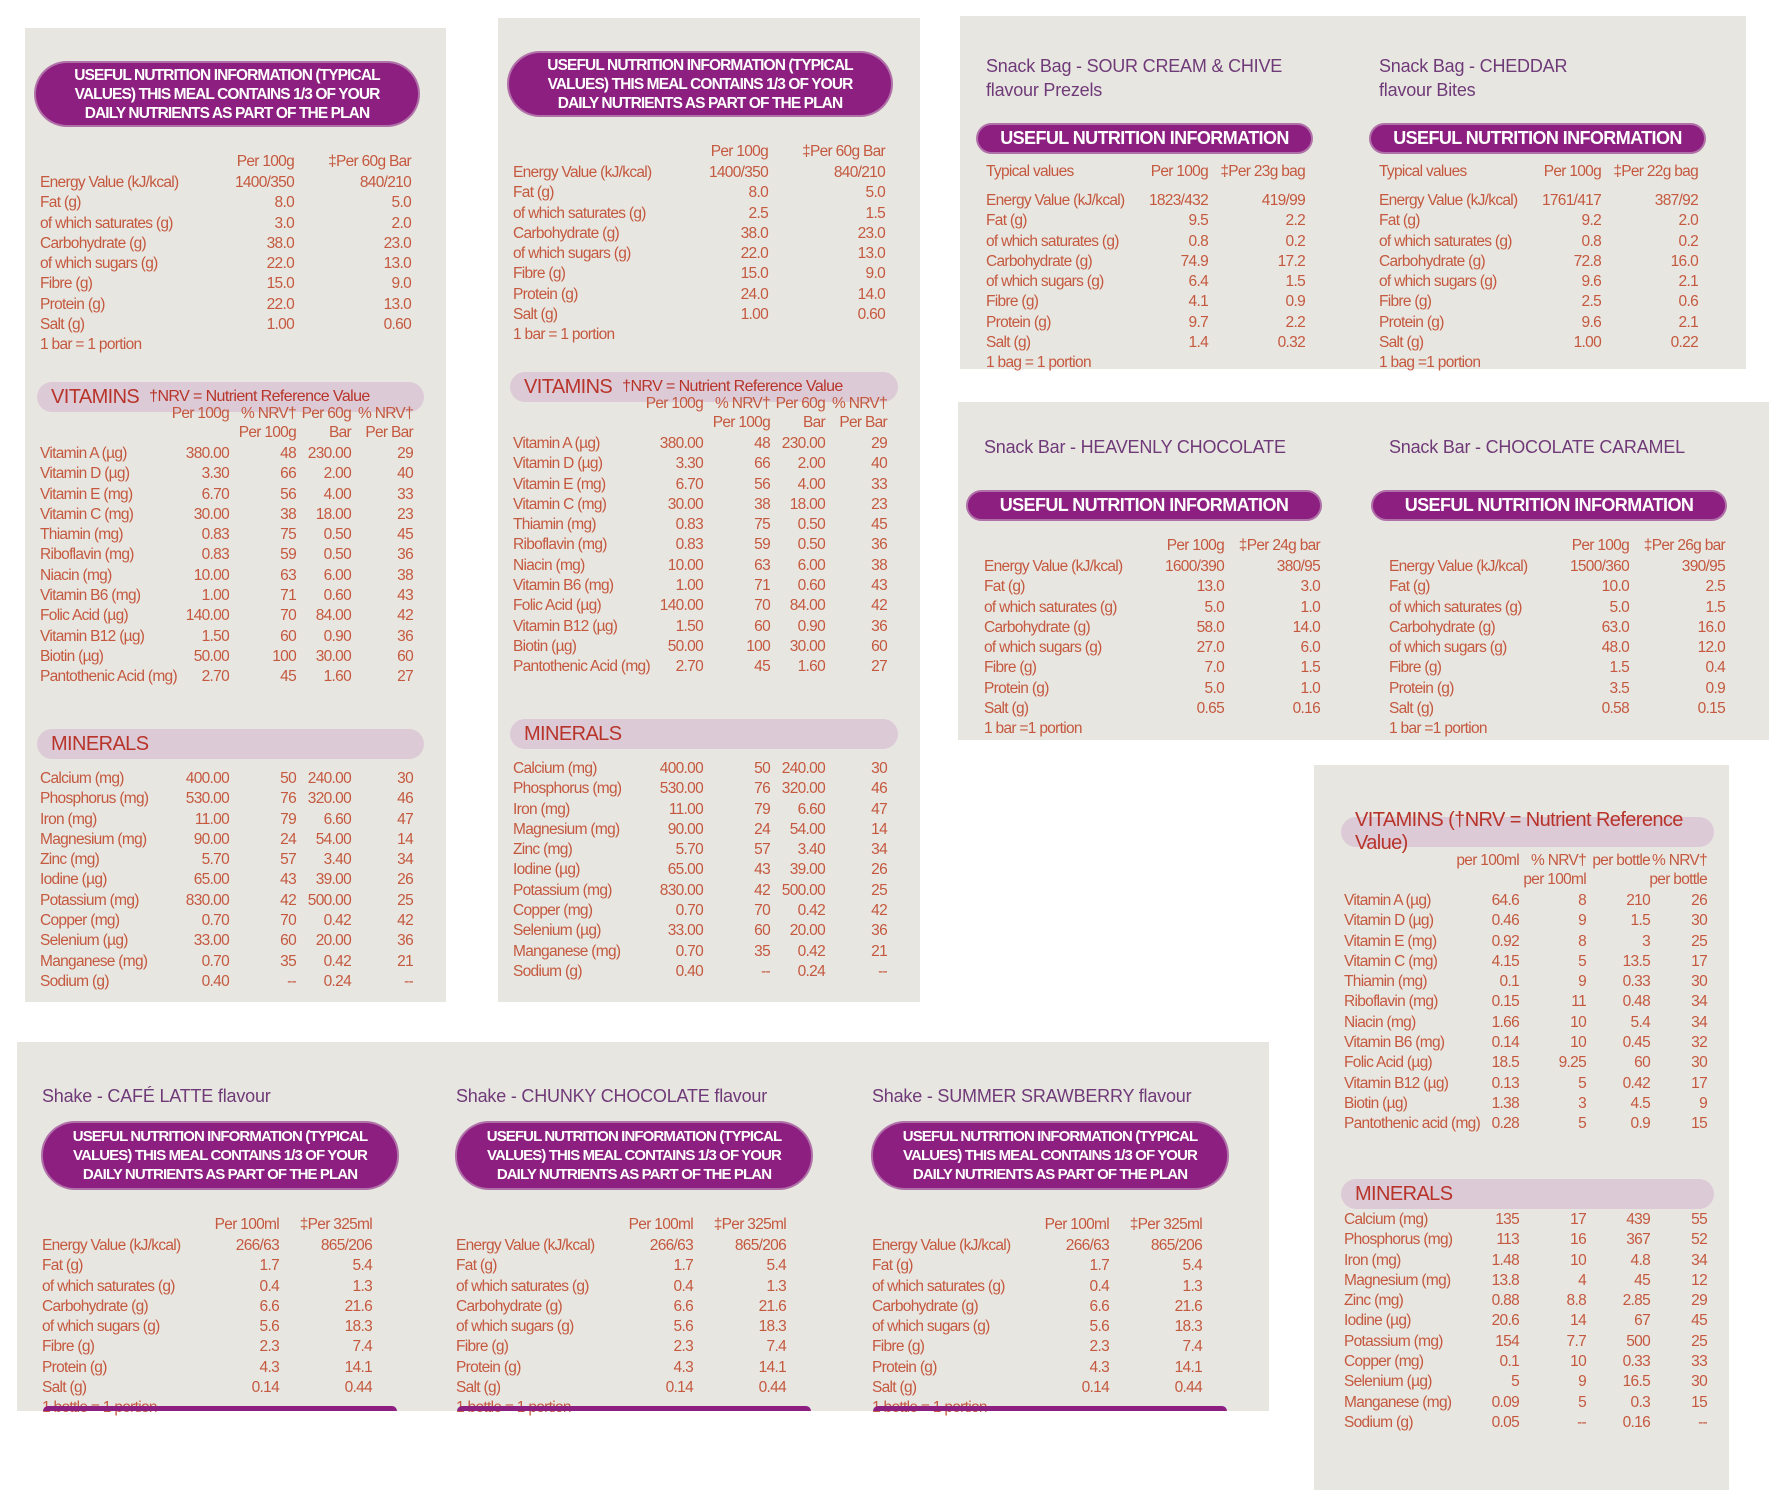 The image size is (1787, 1506). What do you see at coordinates (1295, 302) in the screenshot?
I see `row-value: 0.9` at bounding box center [1295, 302].